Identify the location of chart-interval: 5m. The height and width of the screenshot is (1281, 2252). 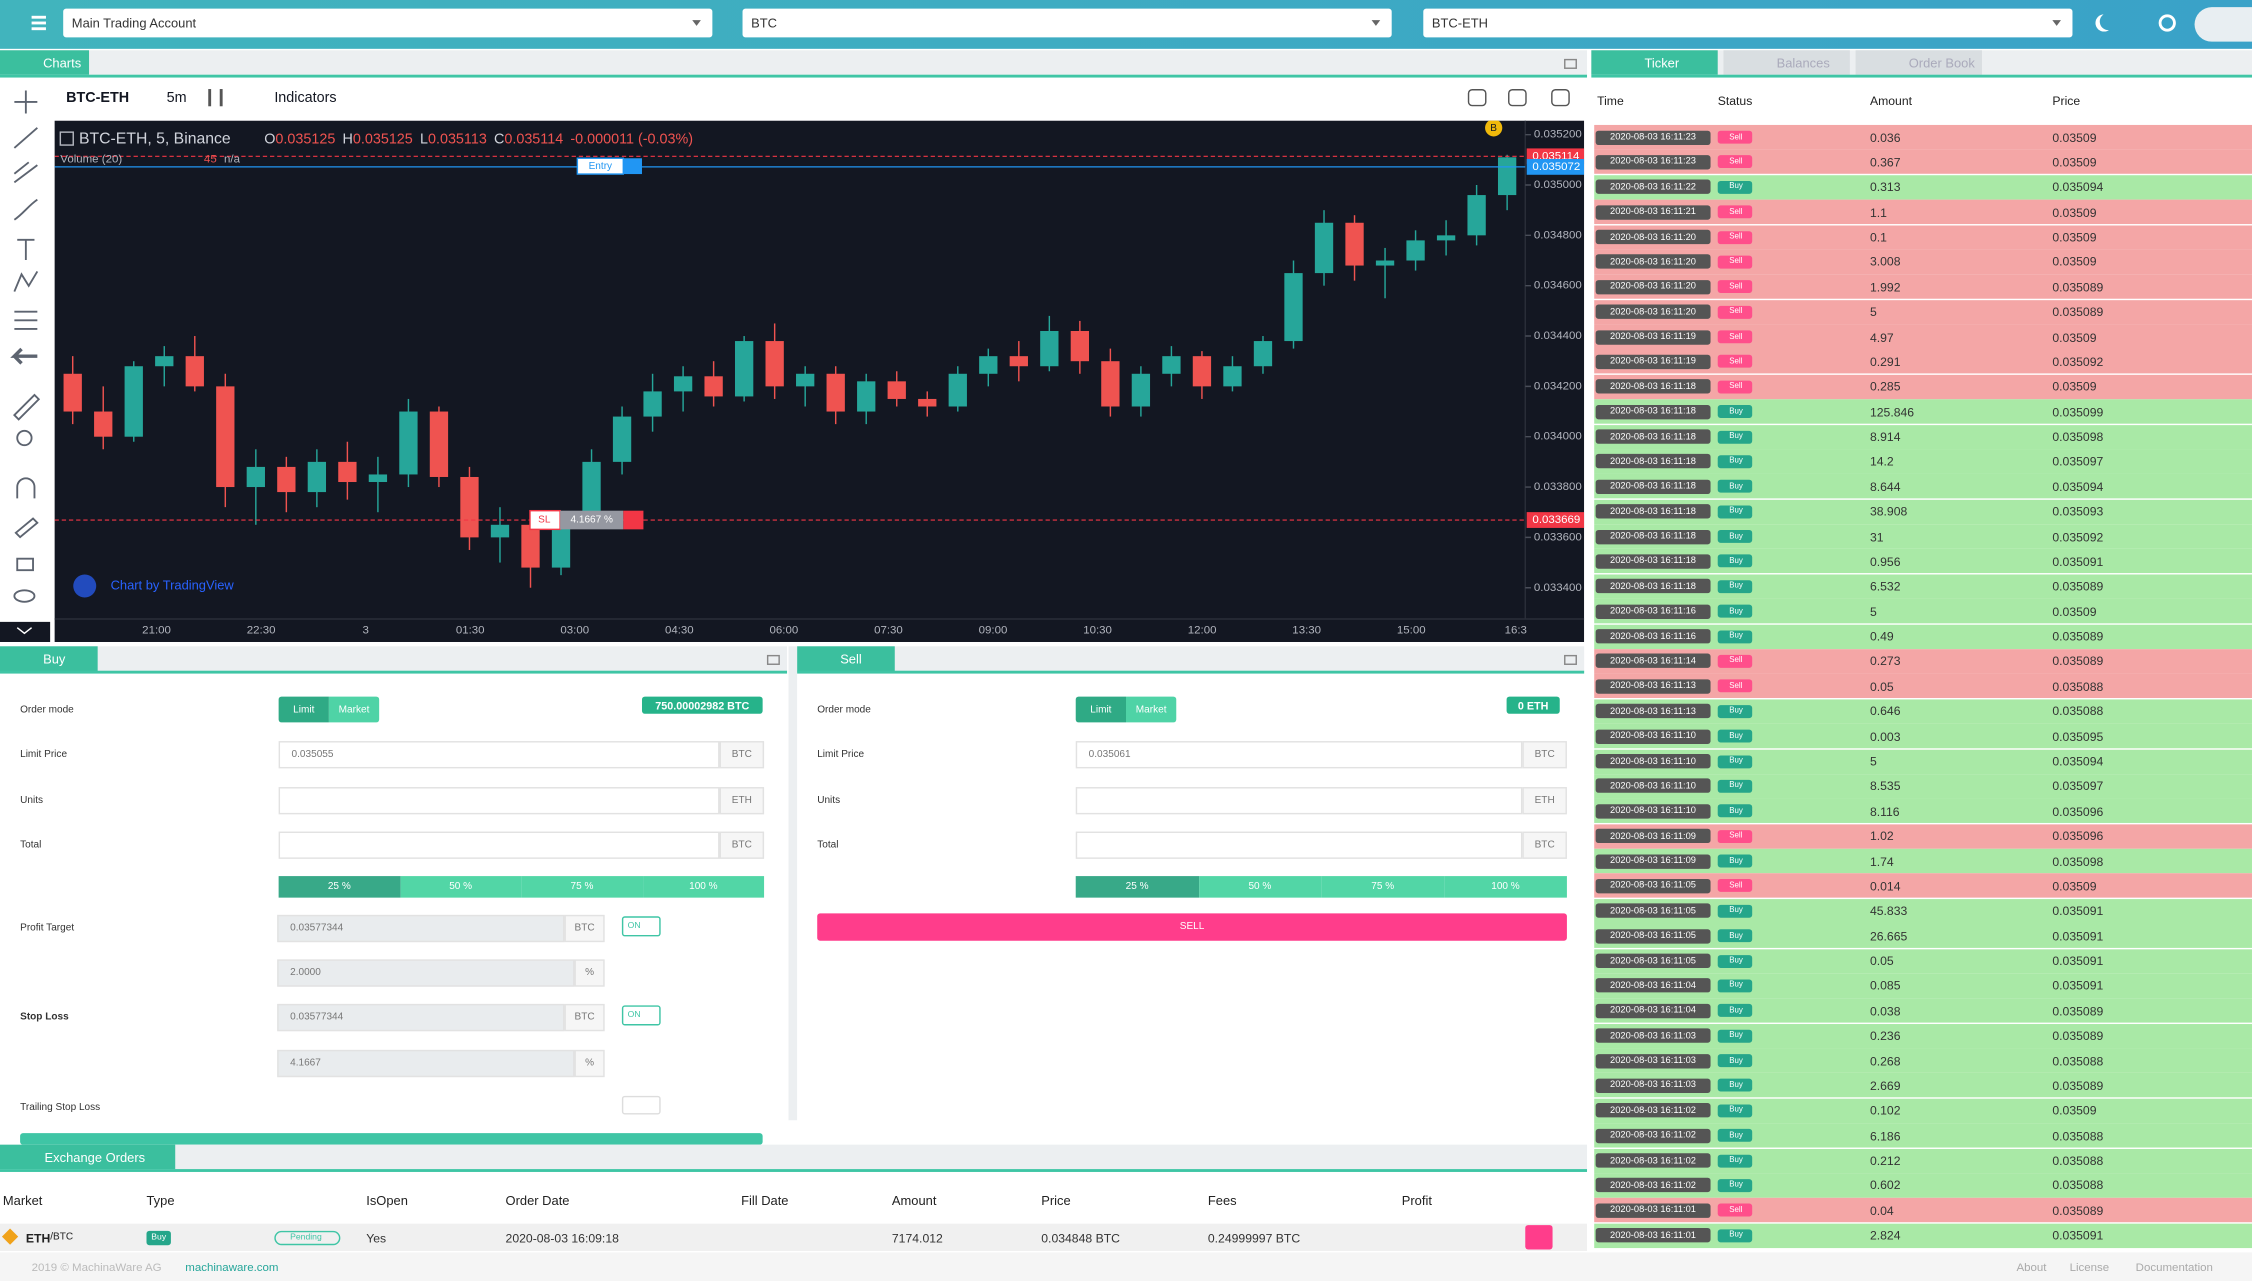
(176, 97).